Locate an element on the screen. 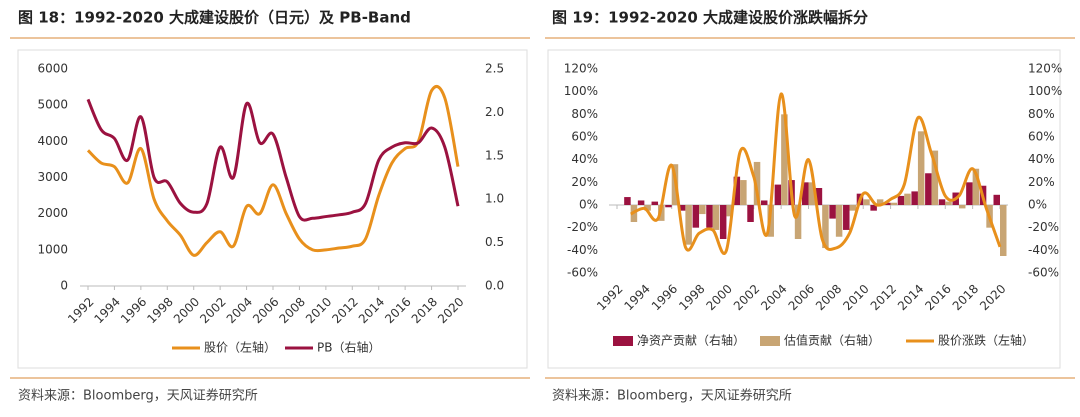 The width and height of the screenshot is (1080, 417). y2-tick-label: -60% is located at coordinates (1043, 273).